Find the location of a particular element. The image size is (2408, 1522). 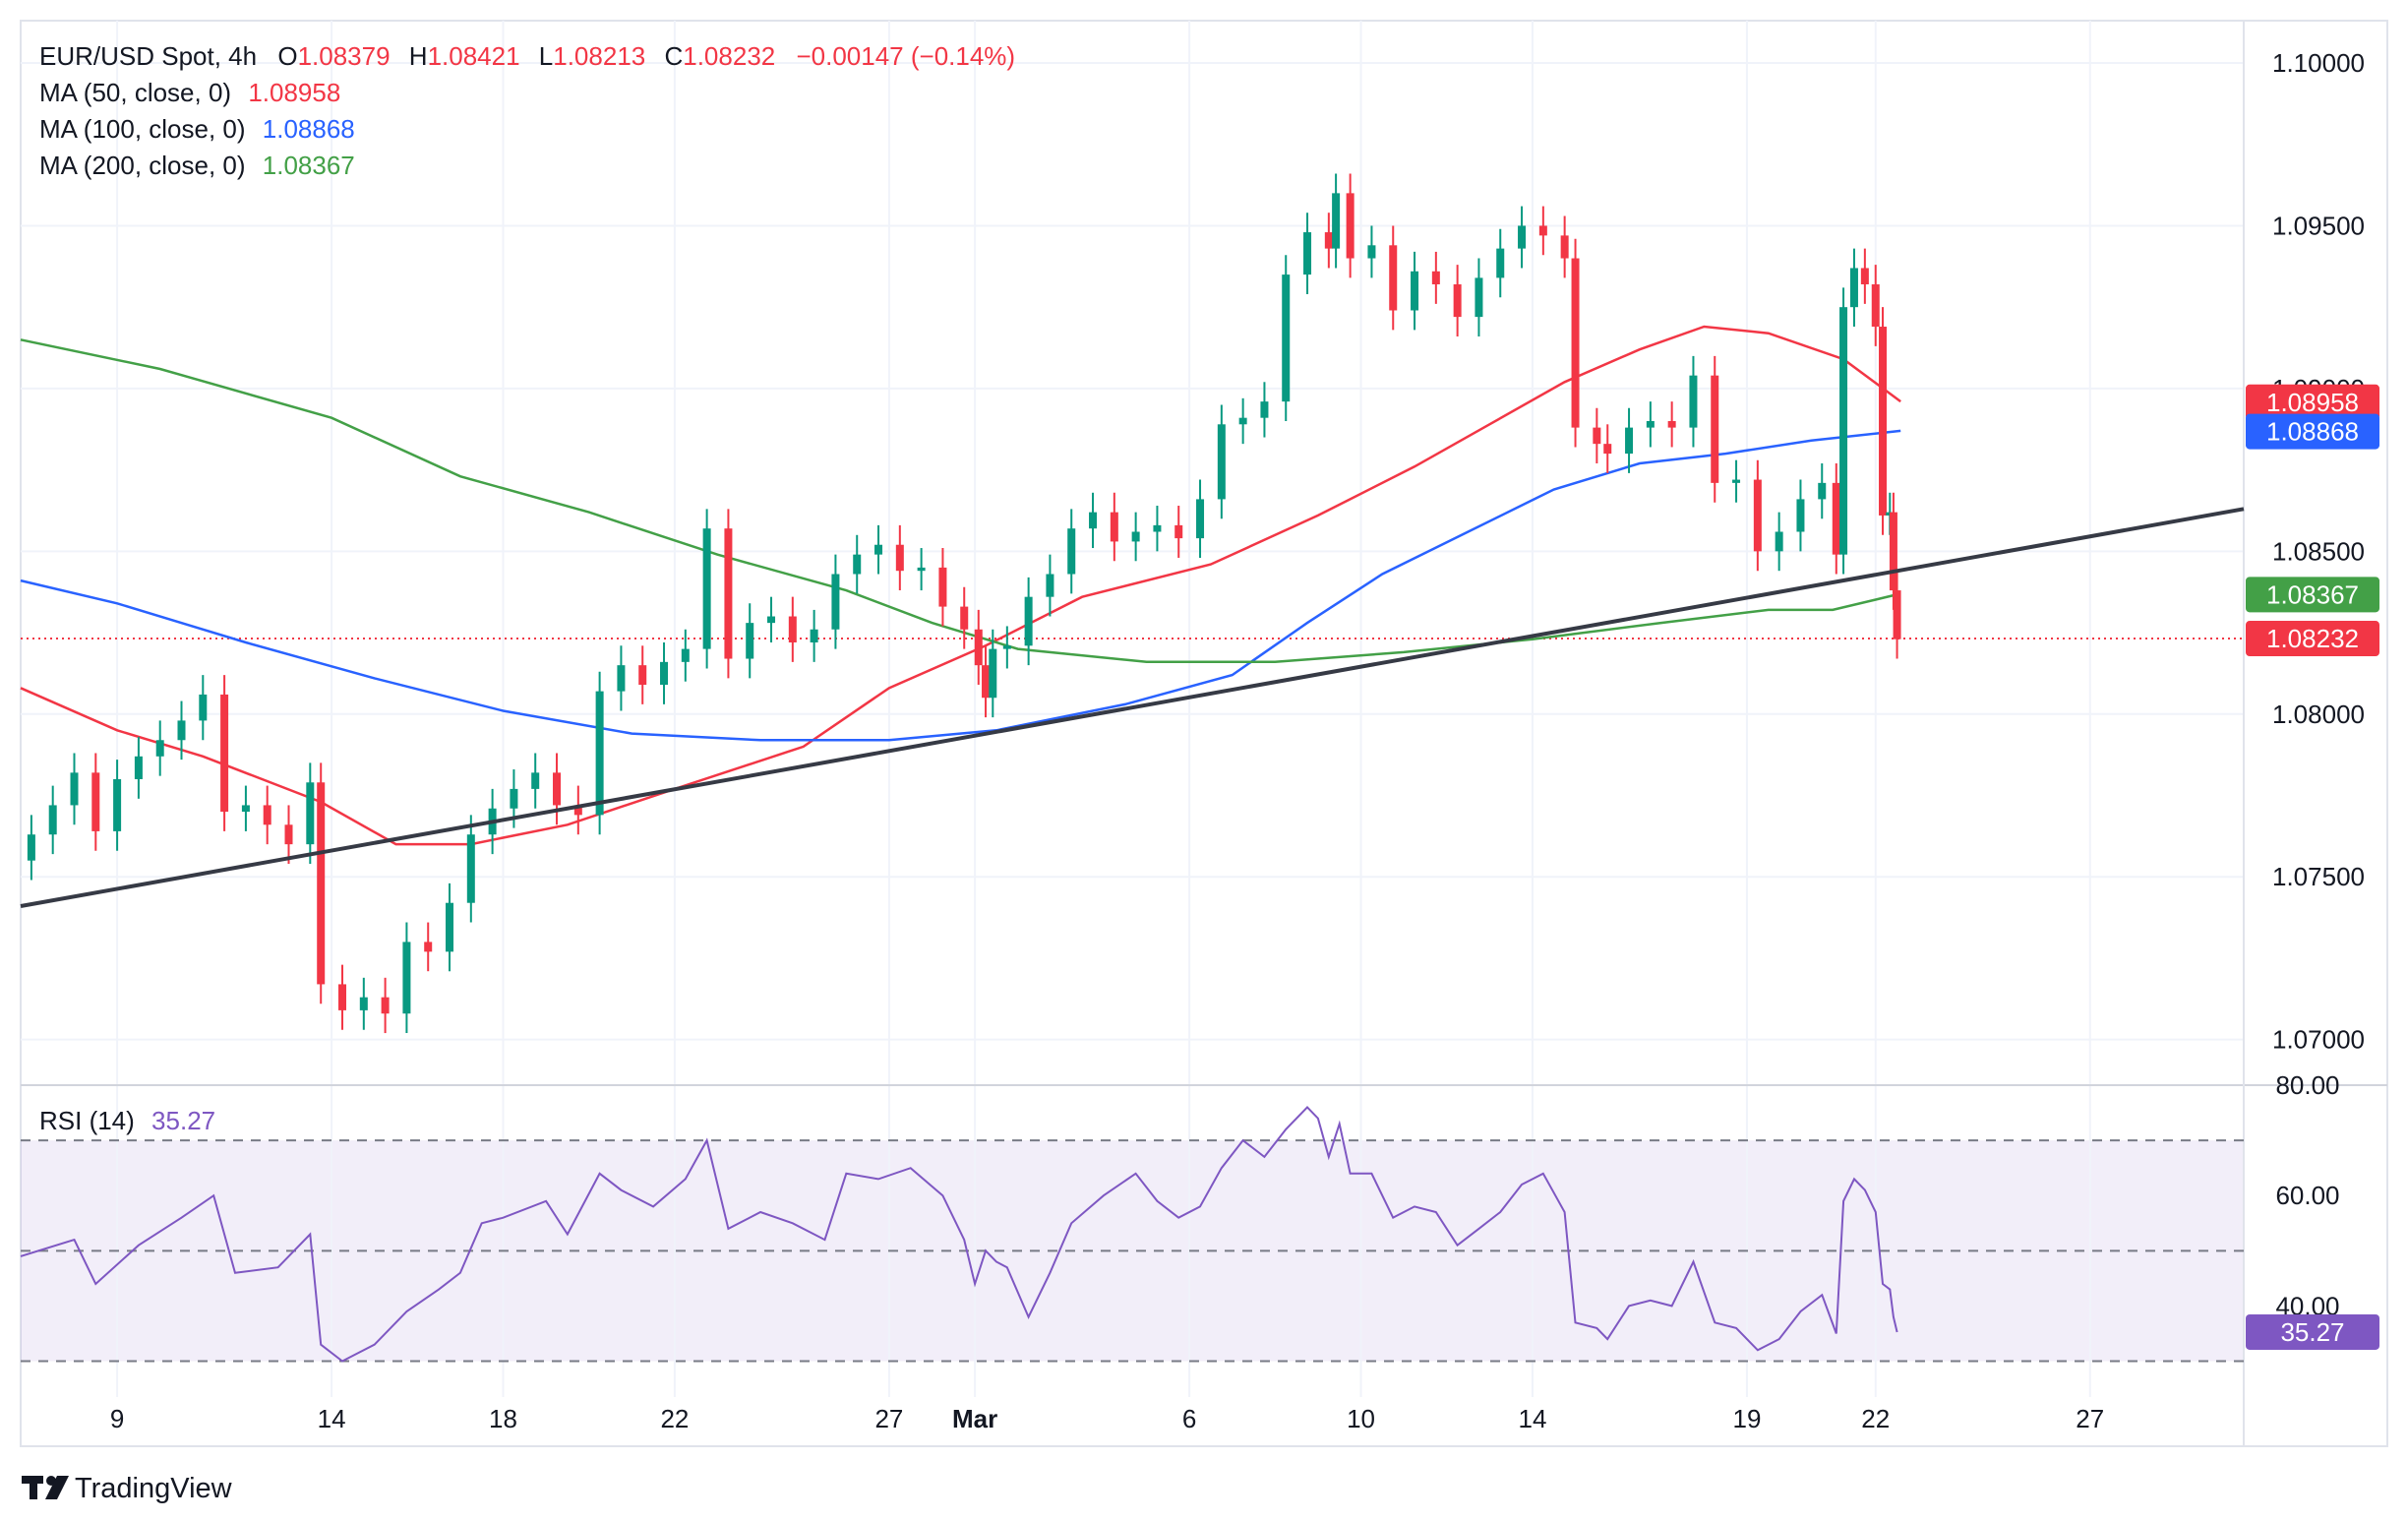

time-tick-label-3: 22 is located at coordinates (674, 1418).